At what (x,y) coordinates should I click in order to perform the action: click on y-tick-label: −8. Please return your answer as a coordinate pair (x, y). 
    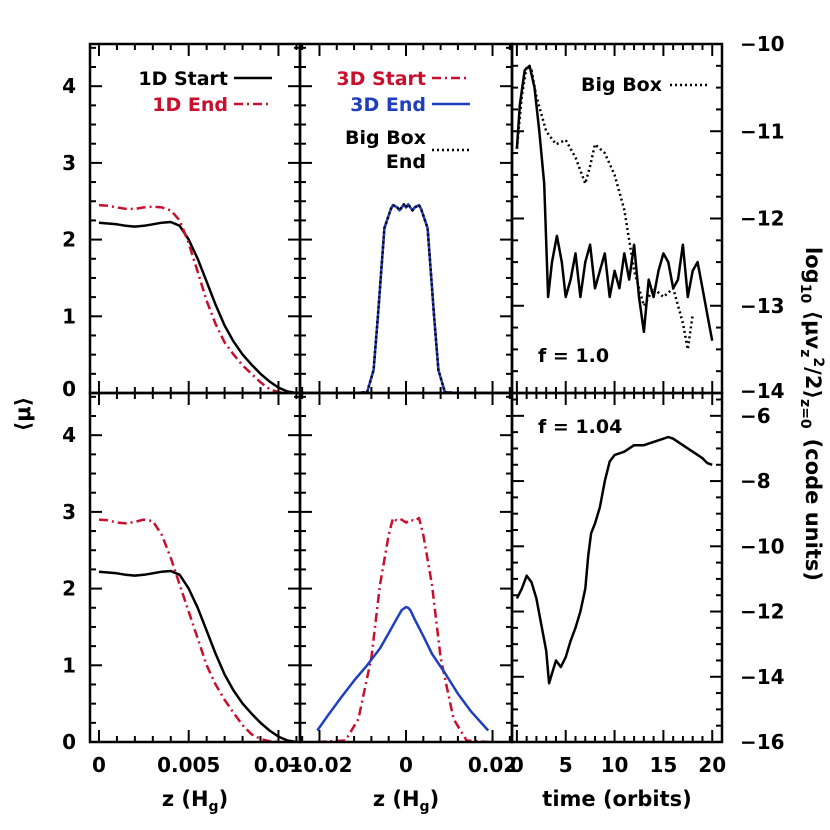
    Looking at the image, I should click on (755, 481).